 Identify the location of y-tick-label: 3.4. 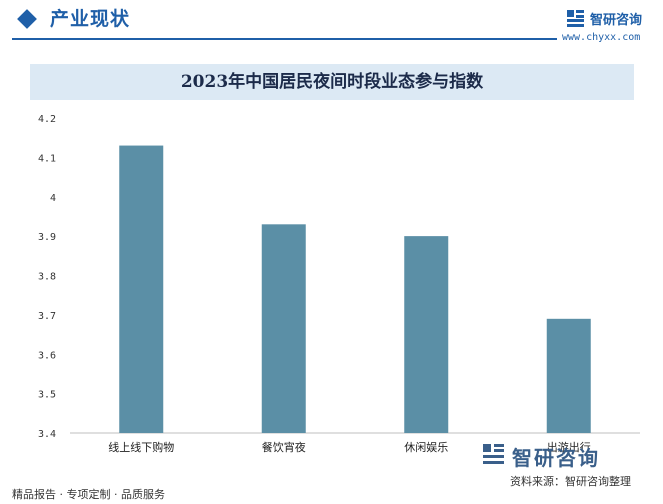
(47, 434).